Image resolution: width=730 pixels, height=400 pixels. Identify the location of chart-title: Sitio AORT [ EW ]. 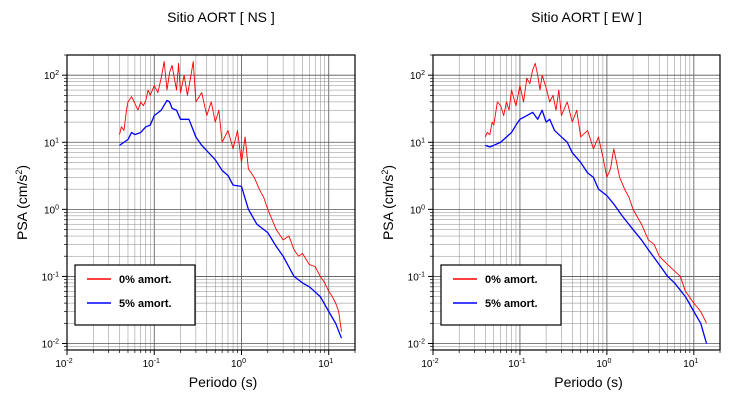
(586, 17).